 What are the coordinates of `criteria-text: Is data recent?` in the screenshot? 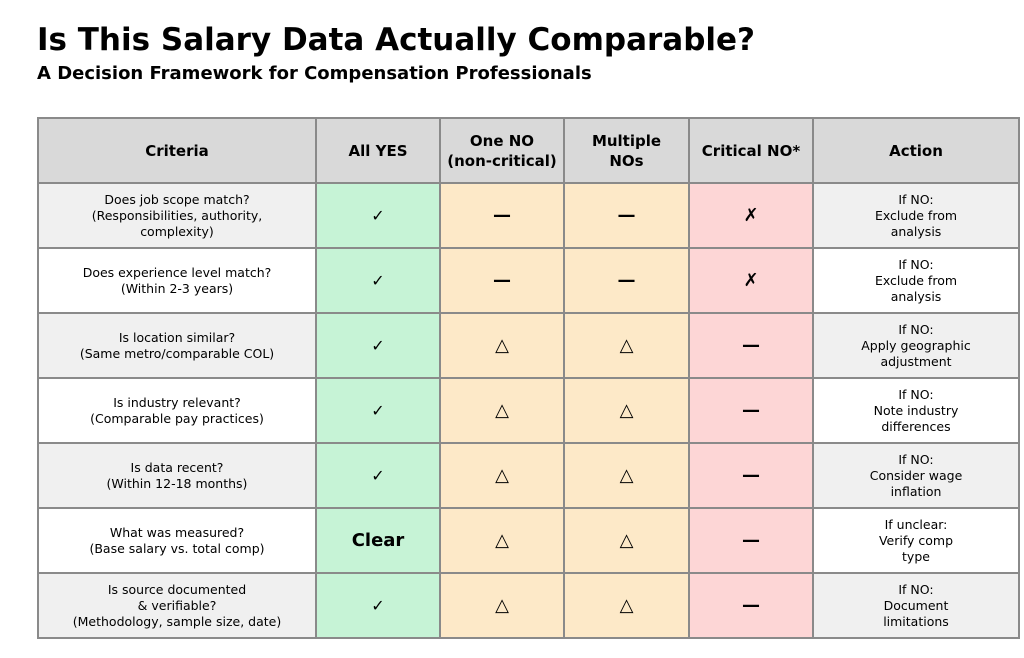 It's located at (177, 467).